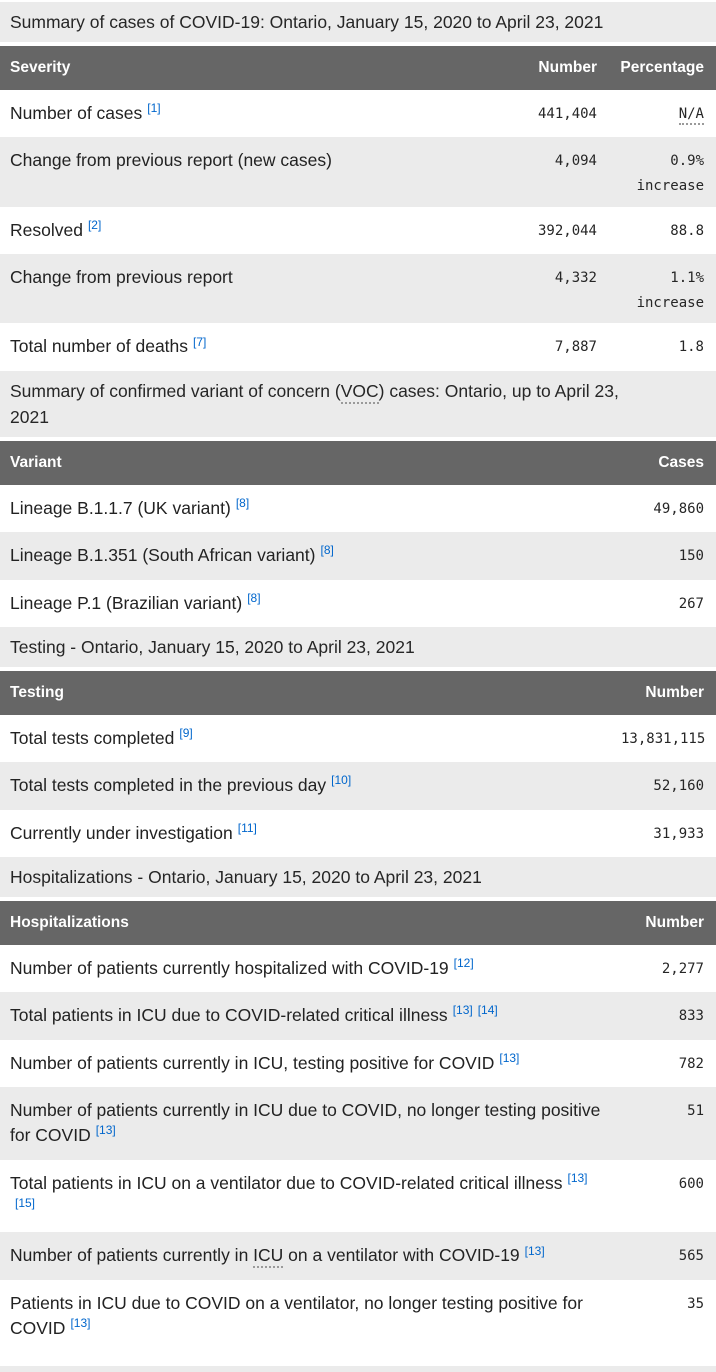 This screenshot has height=1372, width=716. Describe the element at coordinates (121, 276) in the screenshot. I see `row-label: Change from previous report` at that location.